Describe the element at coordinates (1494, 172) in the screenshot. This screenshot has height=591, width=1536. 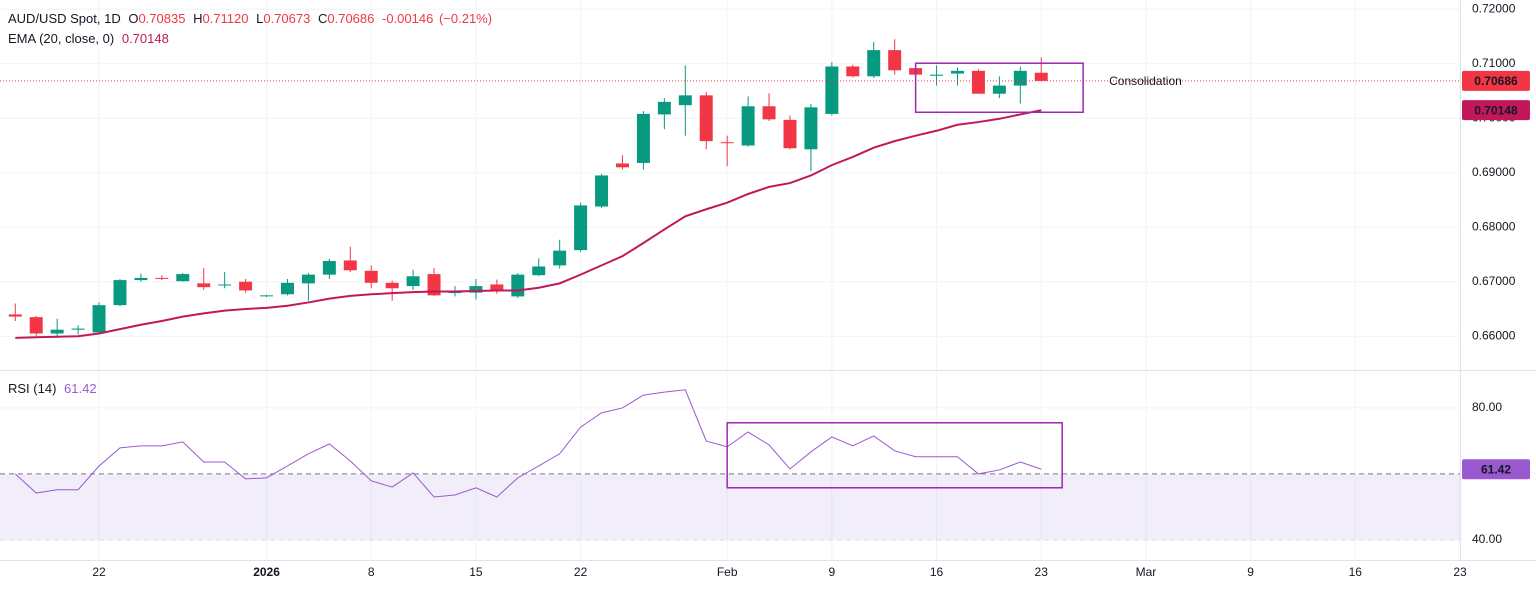
I see `y-tick-label: 0.69000` at that location.